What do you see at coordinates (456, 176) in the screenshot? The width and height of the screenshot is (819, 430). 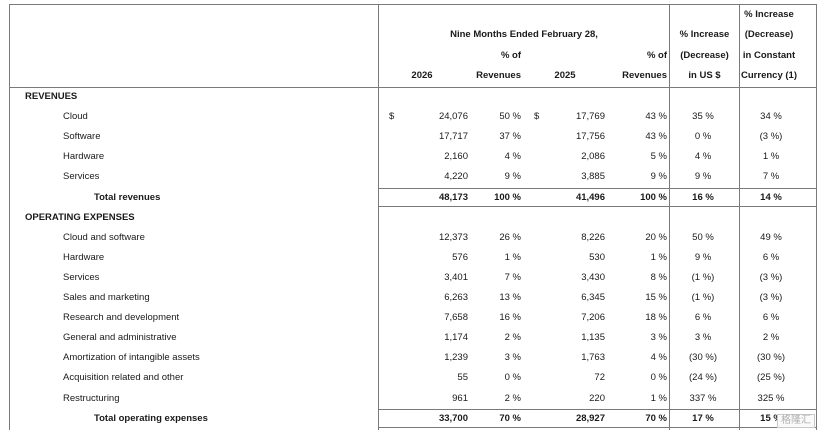 I see `value-2026-cell: 4,220` at bounding box center [456, 176].